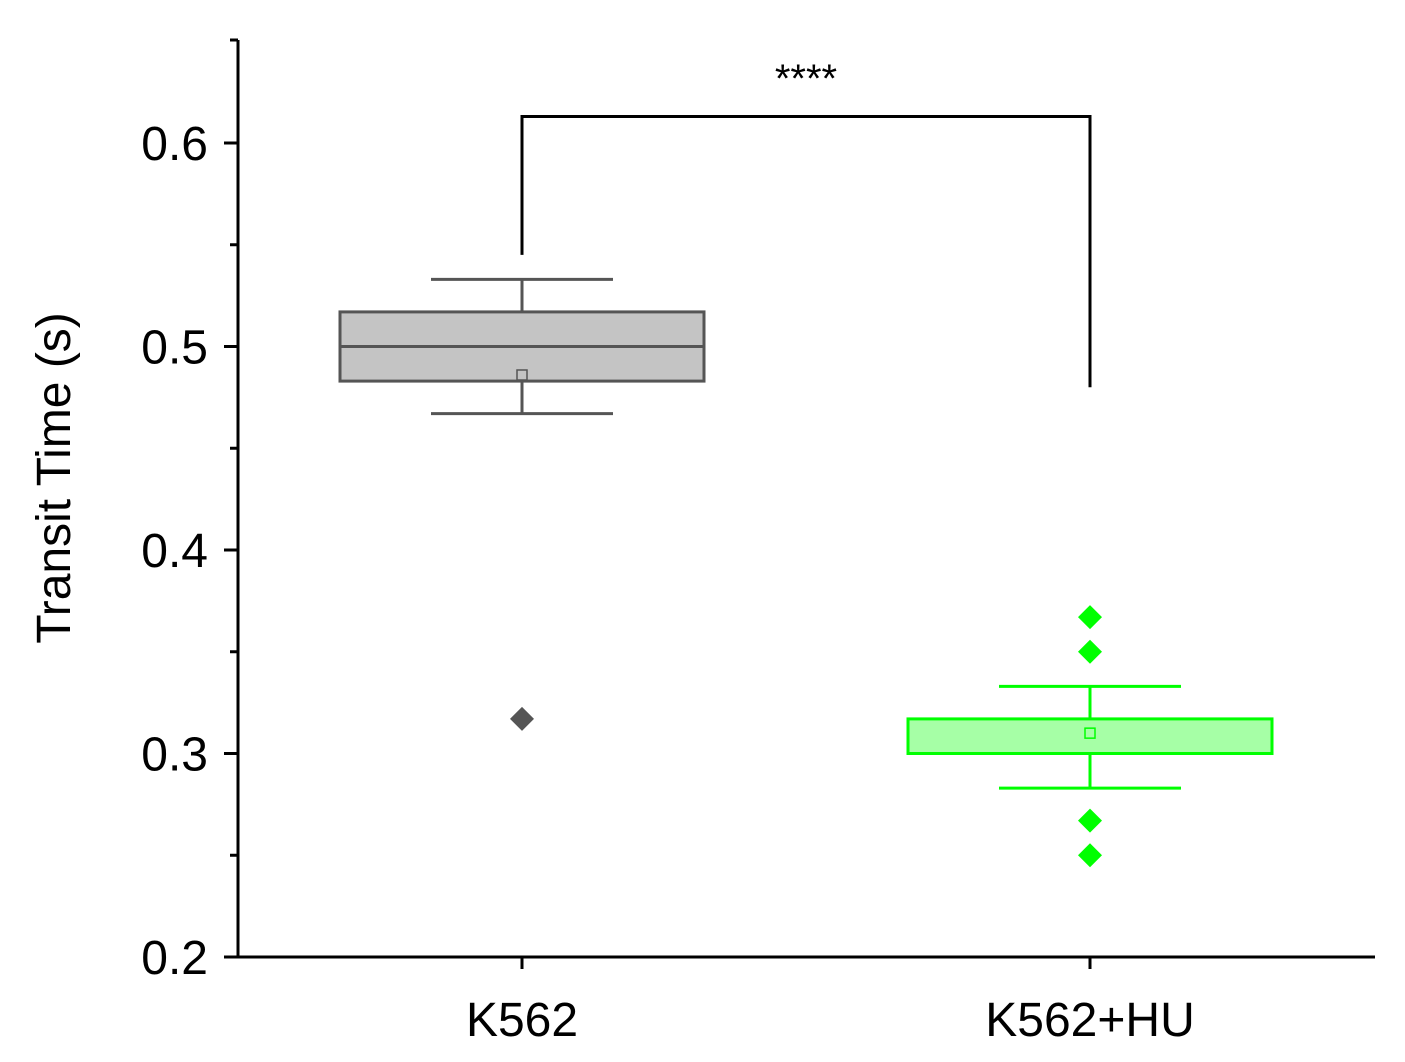  I want to click on significance-label: ****, so click(806, 79).